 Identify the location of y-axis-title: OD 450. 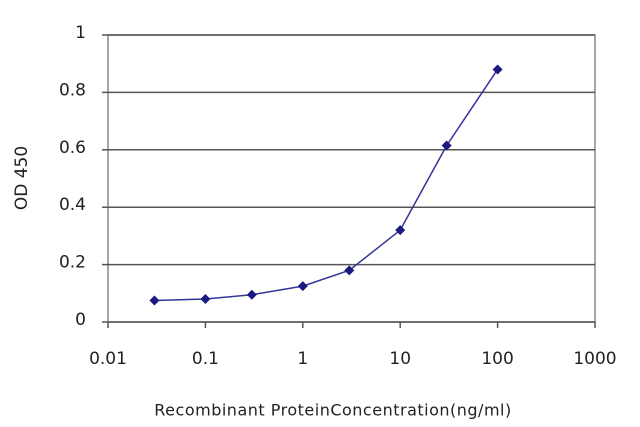
(22, 178).